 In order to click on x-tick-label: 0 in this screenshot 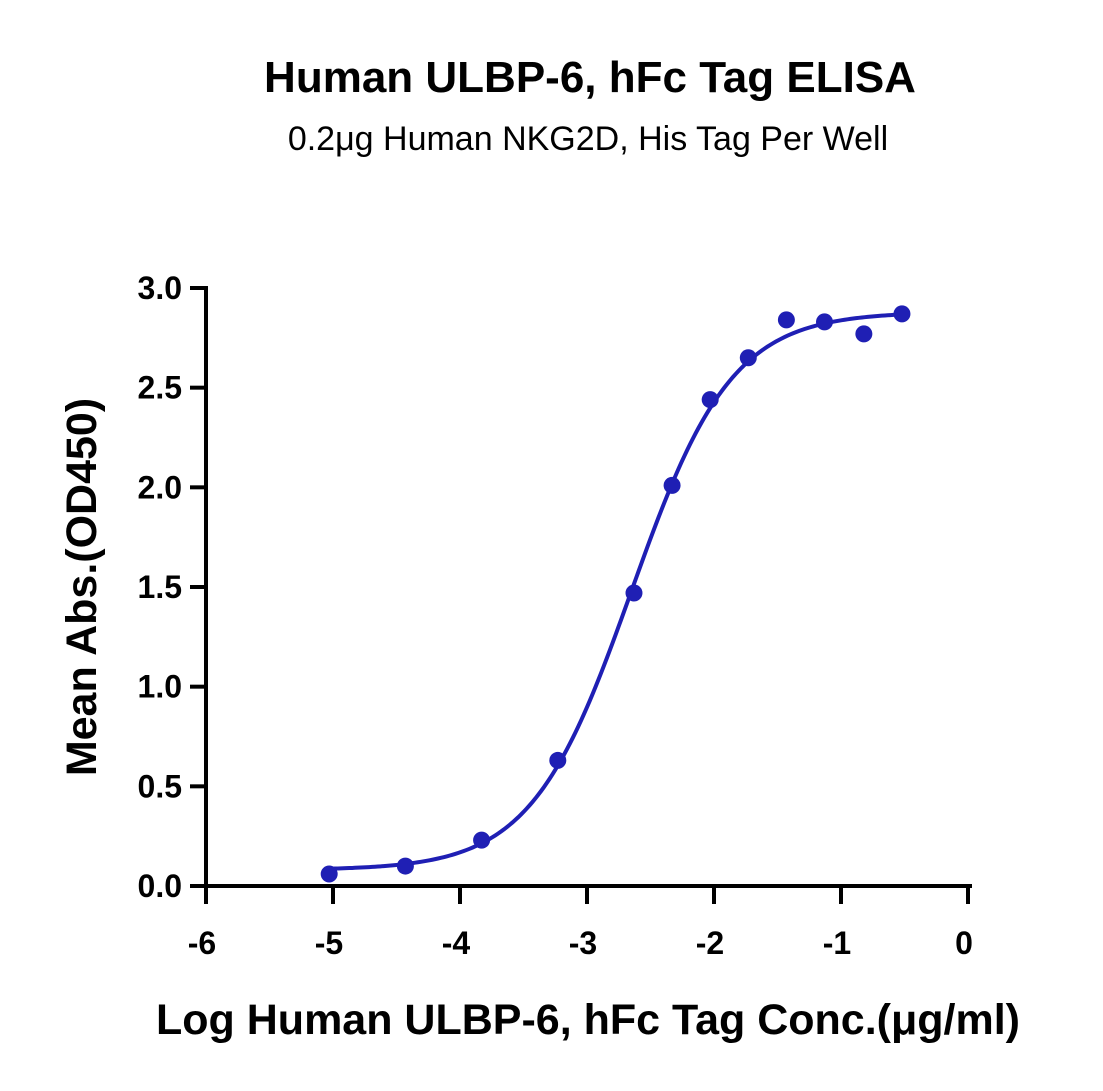, I will do `click(964, 943)`.